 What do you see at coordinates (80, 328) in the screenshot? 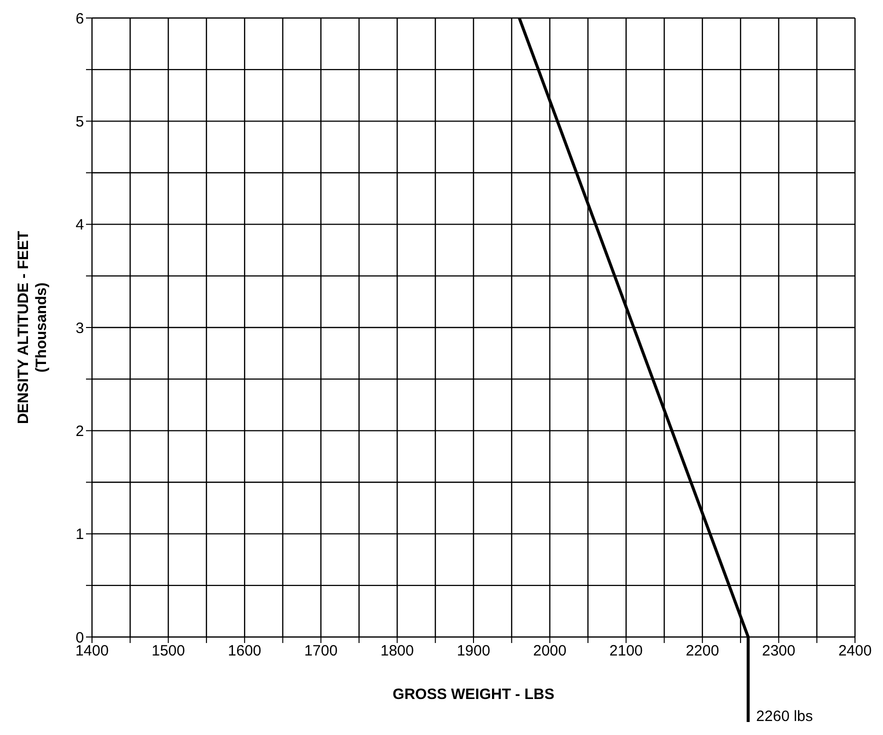
I see `y-tick-label: 3` at bounding box center [80, 328].